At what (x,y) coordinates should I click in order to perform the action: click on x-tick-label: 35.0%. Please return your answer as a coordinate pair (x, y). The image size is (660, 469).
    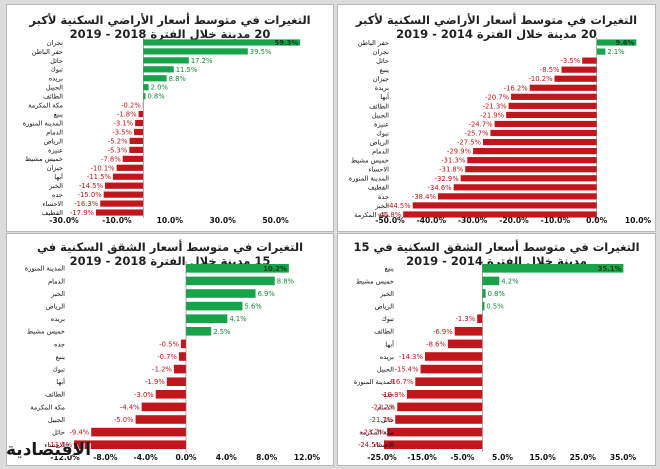
    Looking at the image, I should click on (623, 457).